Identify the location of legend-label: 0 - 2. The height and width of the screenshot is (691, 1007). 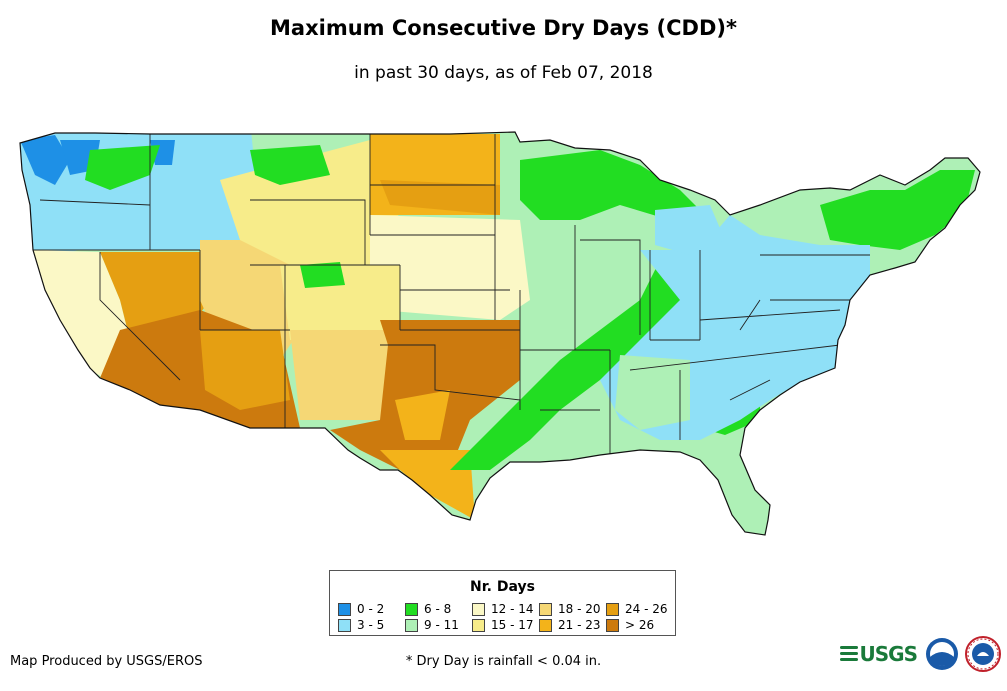
(371, 609).